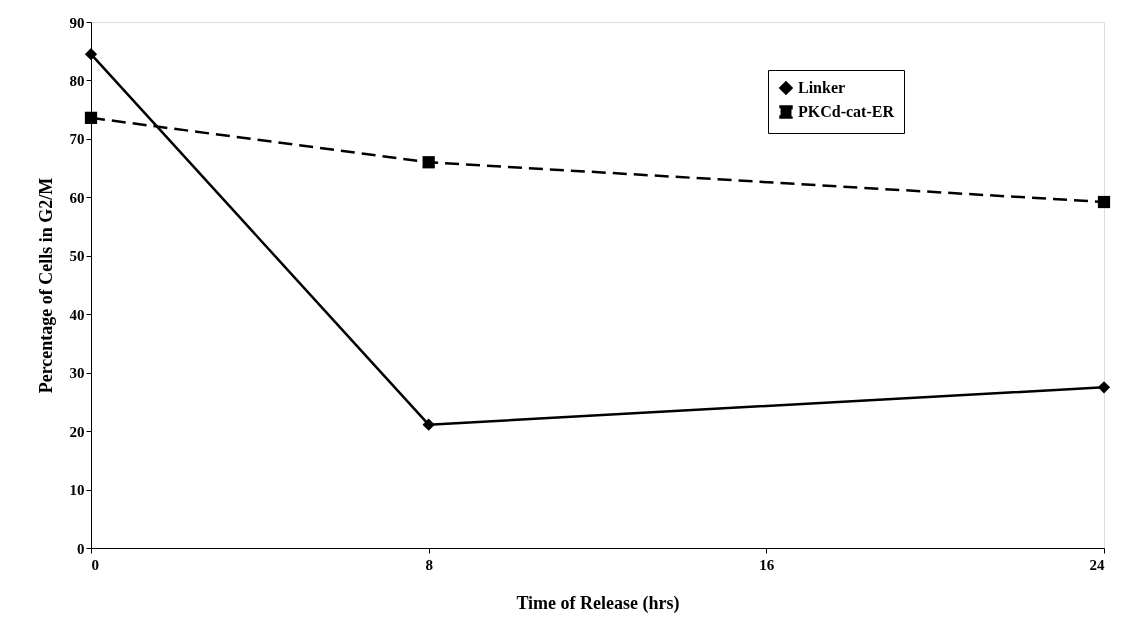 Image resolution: width=1123 pixels, height=640 pixels. I want to click on y-tick-label: 90, so click(77, 22).